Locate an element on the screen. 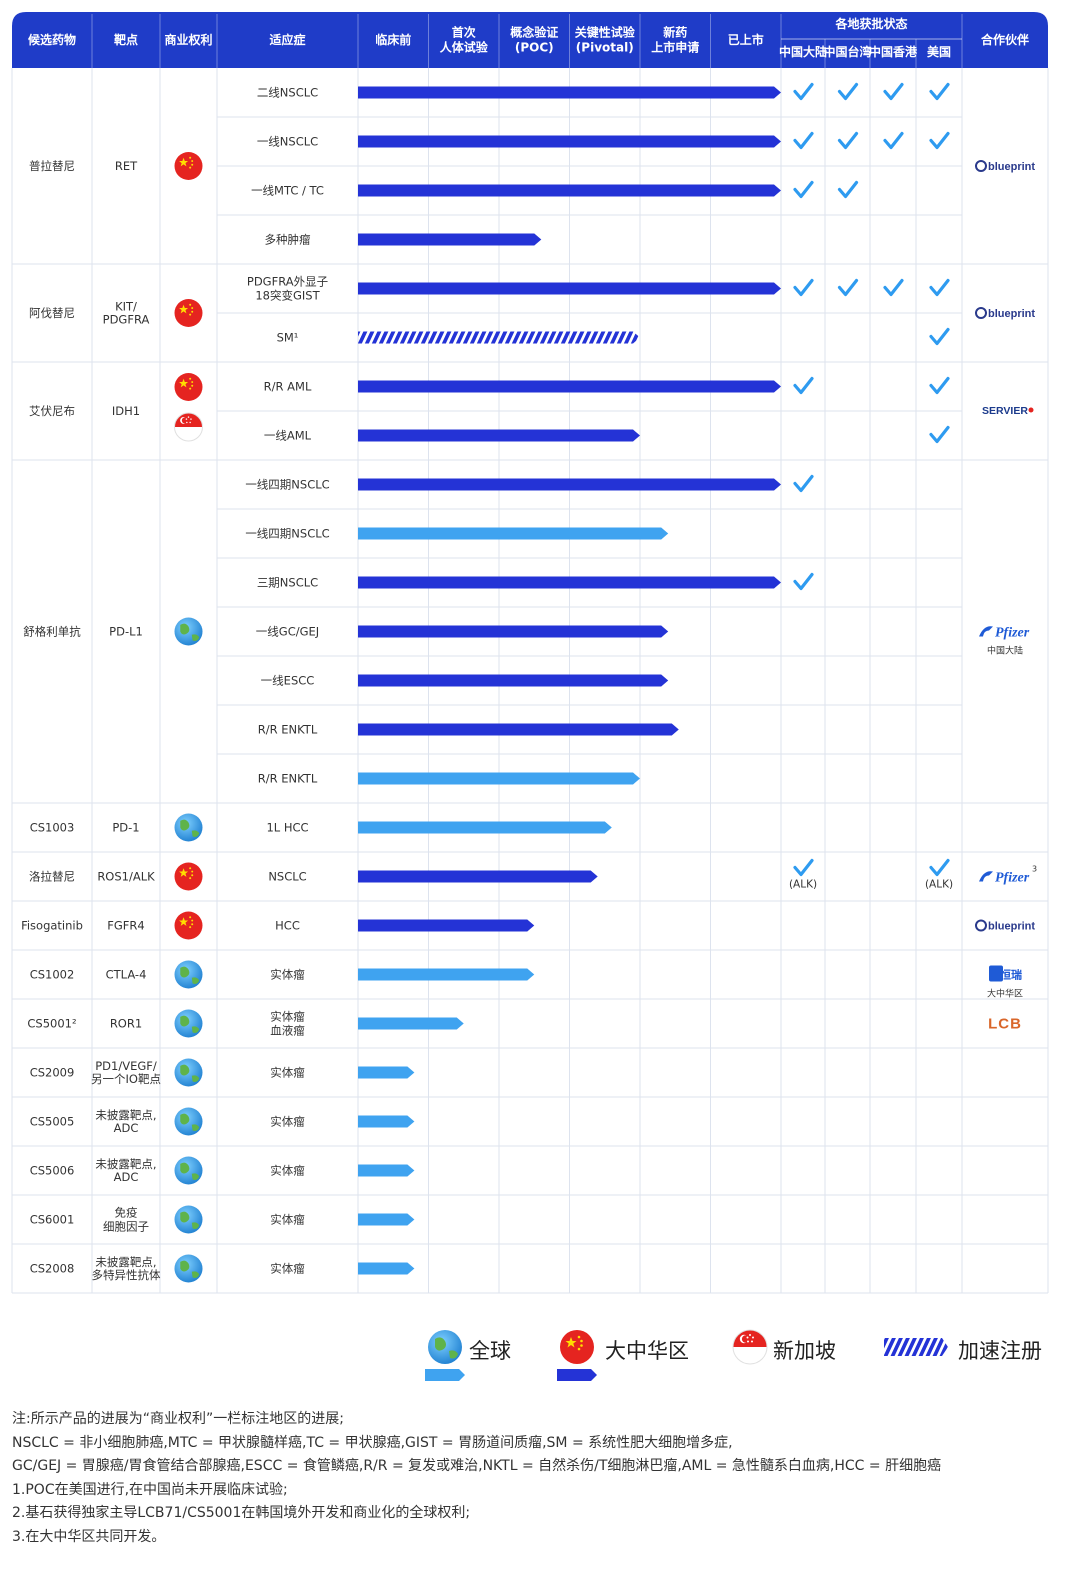  accelerated-hatch-icon is located at coordinates (916, 1347).